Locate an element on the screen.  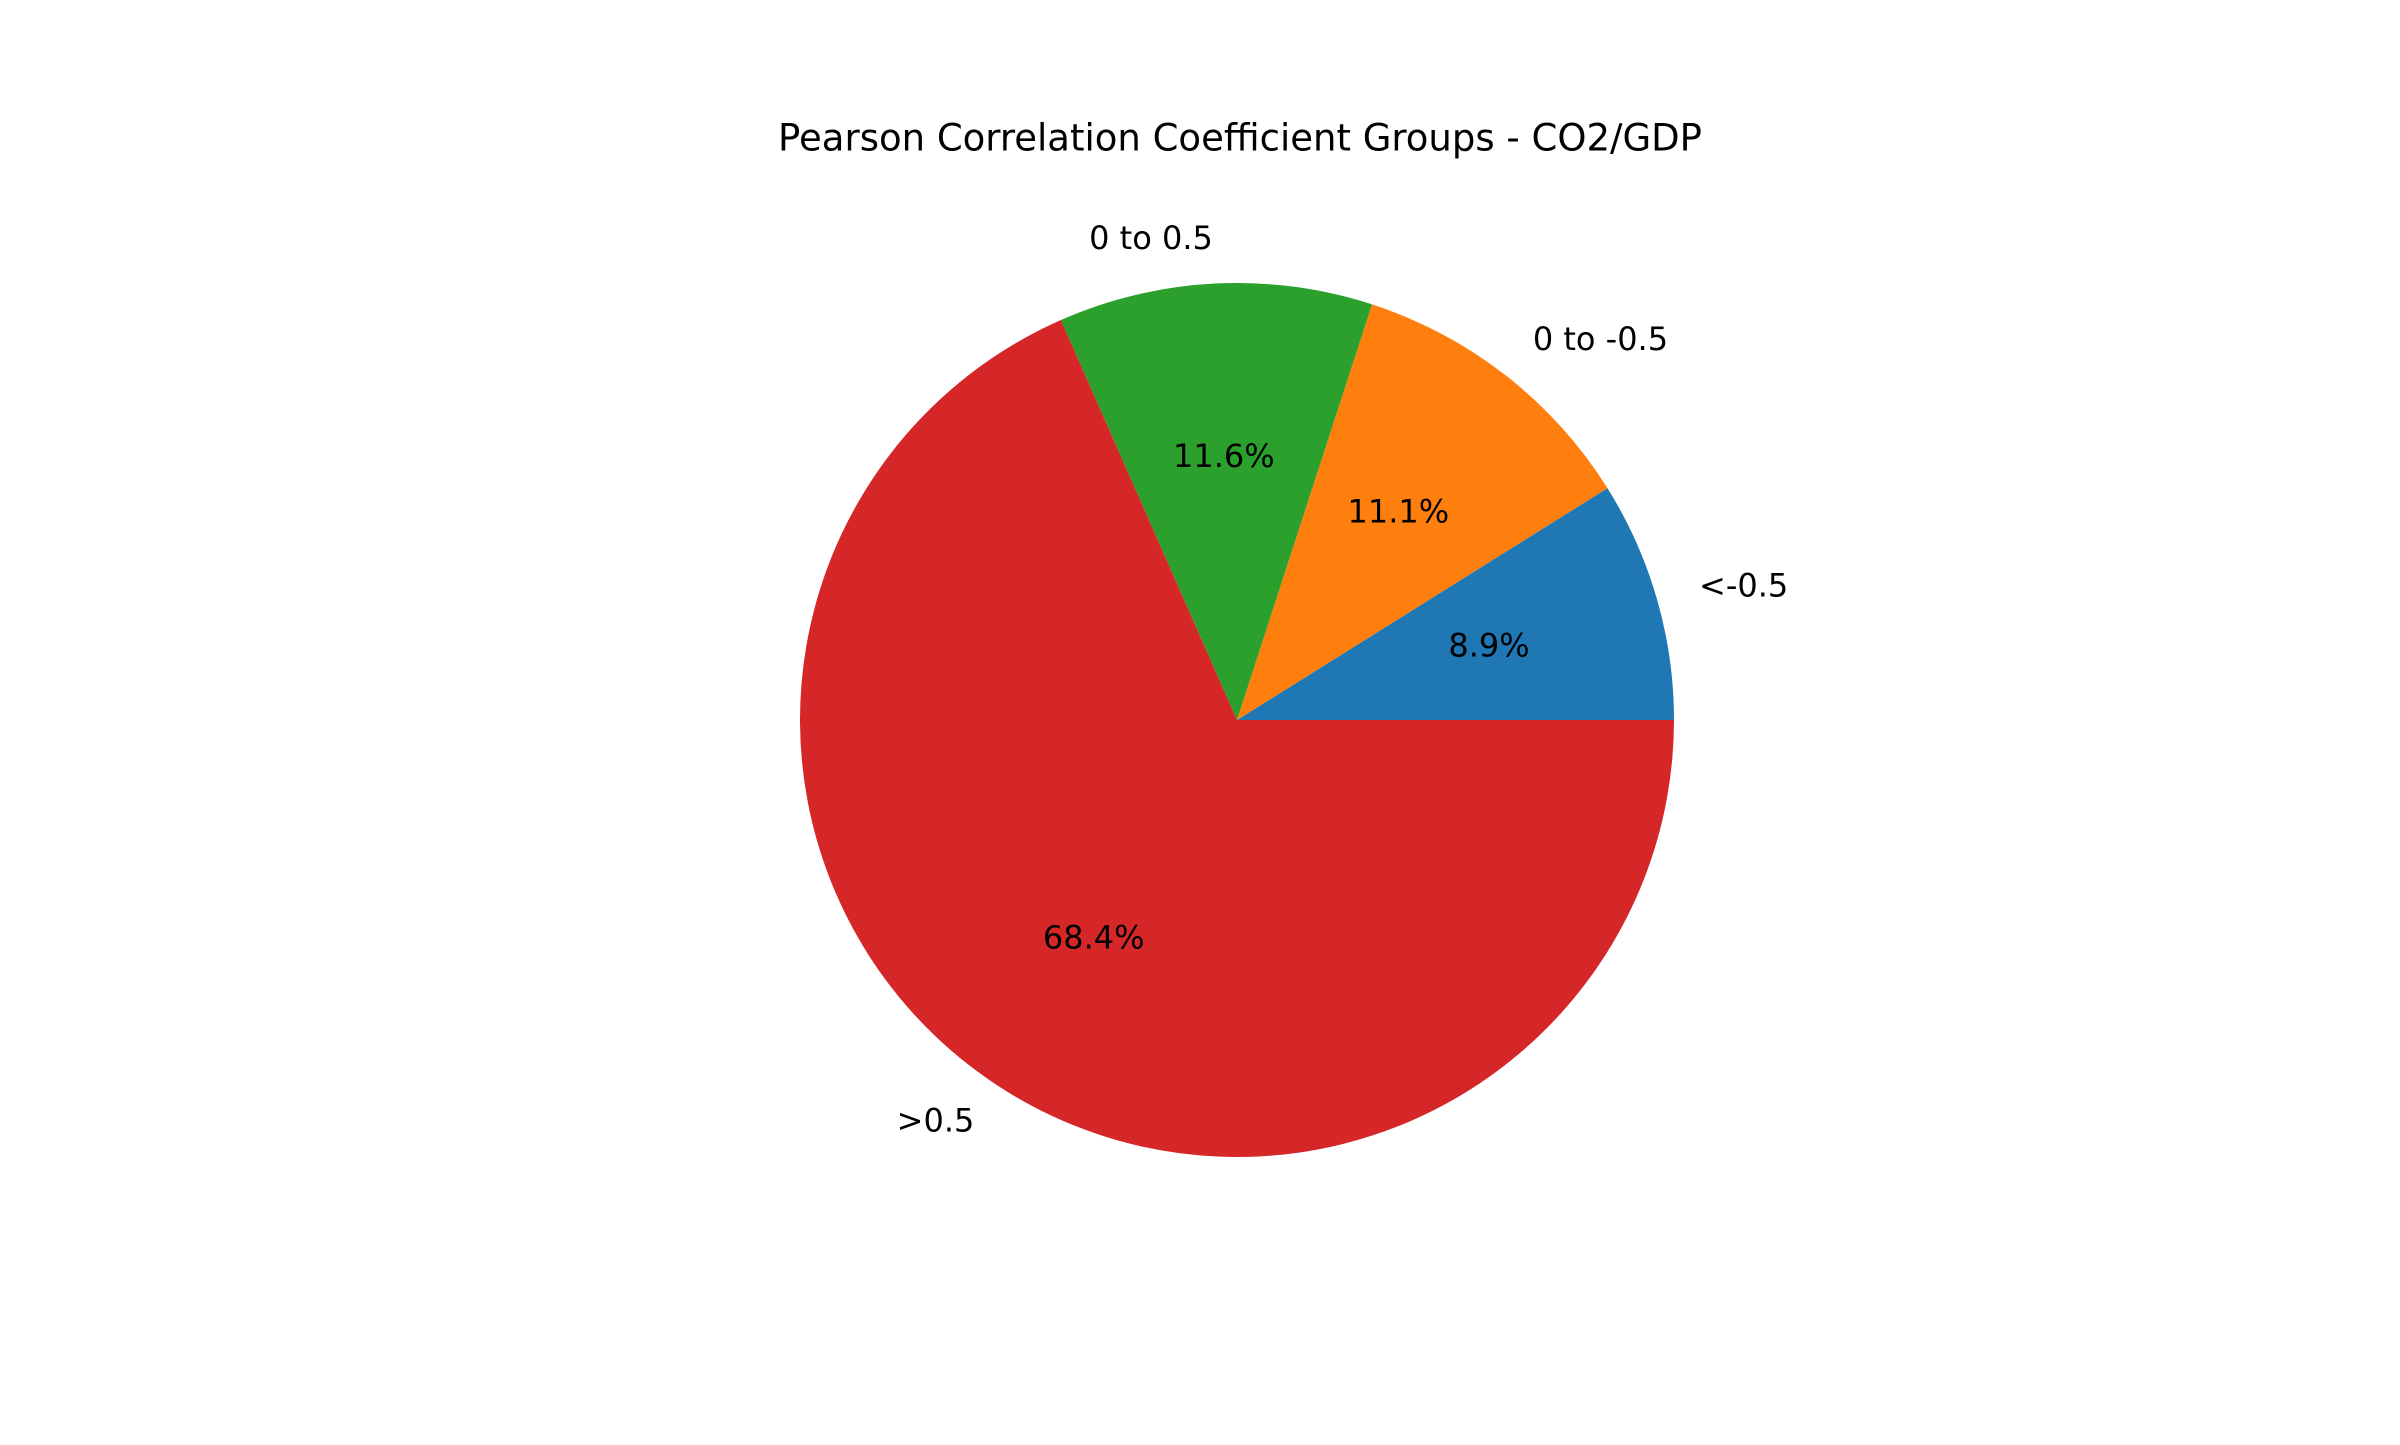
slice-label: 0 to -0.5 is located at coordinates (1600, 339).